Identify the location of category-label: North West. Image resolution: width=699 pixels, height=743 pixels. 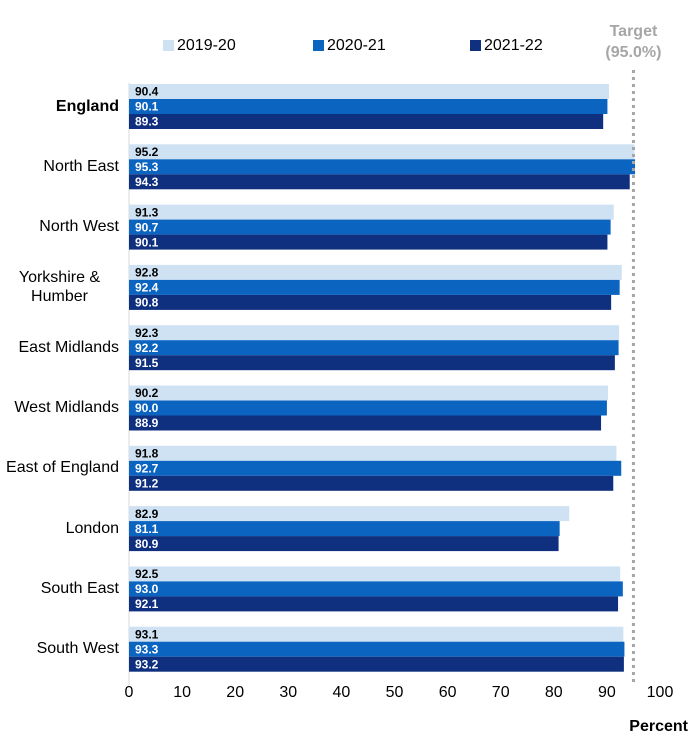
(79, 227).